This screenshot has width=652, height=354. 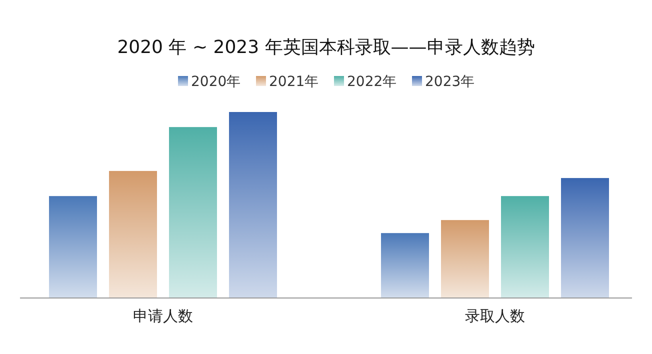 What do you see at coordinates (495, 316) in the screenshot?
I see `x-tick-label: 录取人数` at bounding box center [495, 316].